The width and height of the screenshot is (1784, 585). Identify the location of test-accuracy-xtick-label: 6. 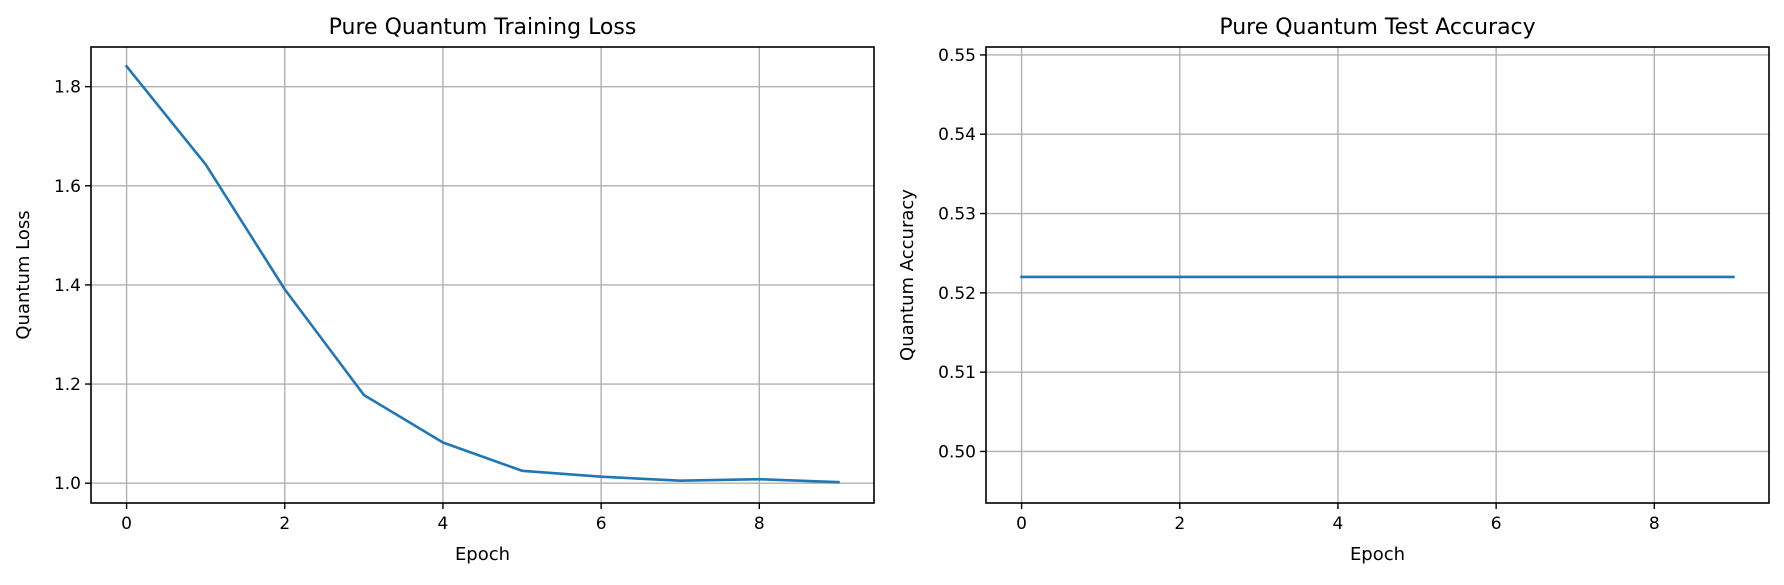
(1496, 524).